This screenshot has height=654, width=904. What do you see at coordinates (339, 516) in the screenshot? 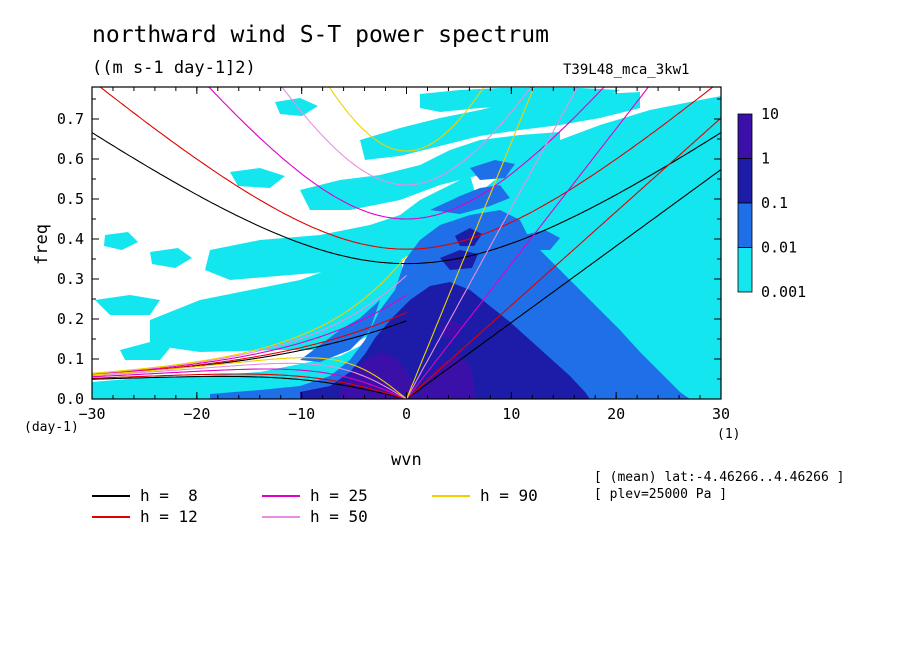
I see `legend-label: h = 50` at bounding box center [339, 516].